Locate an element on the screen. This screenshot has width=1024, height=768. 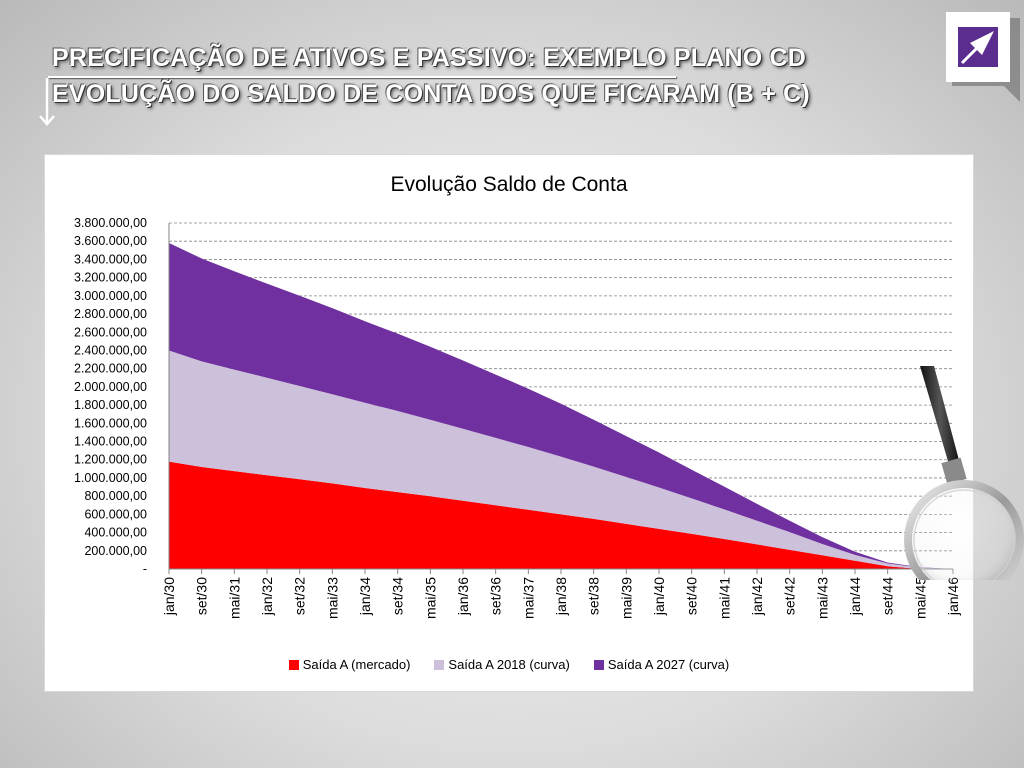
y-tick-label: 1.800.000,00 is located at coordinates (110, 405).